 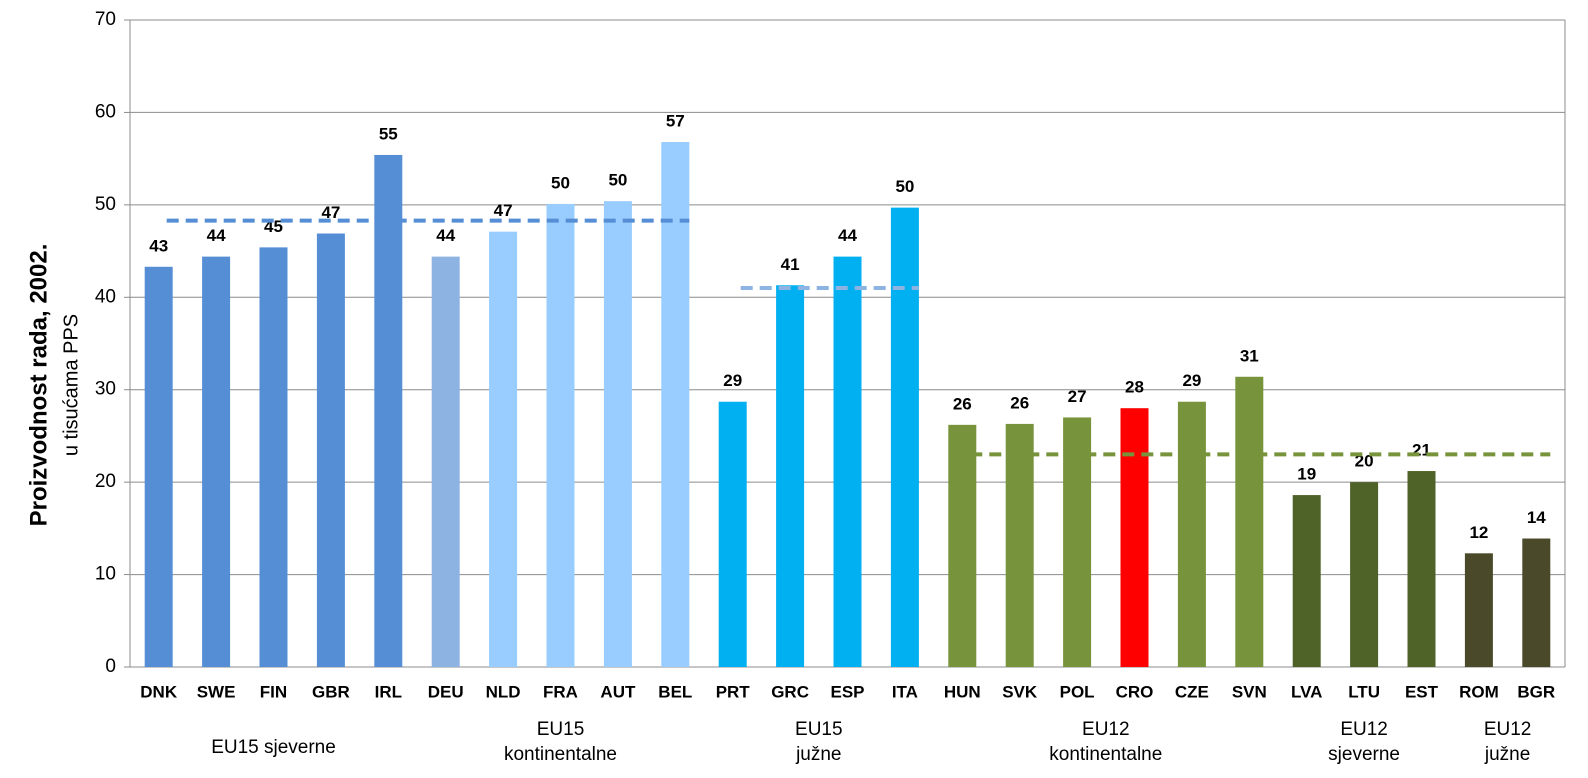 What do you see at coordinates (1192, 691) in the screenshot?
I see `x-tick-label: CZE` at bounding box center [1192, 691].